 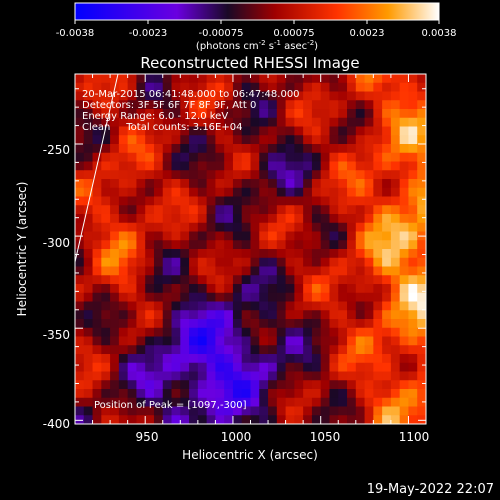 I want to click on colorbar-tick-label: 0.00075, so click(x=293, y=33).